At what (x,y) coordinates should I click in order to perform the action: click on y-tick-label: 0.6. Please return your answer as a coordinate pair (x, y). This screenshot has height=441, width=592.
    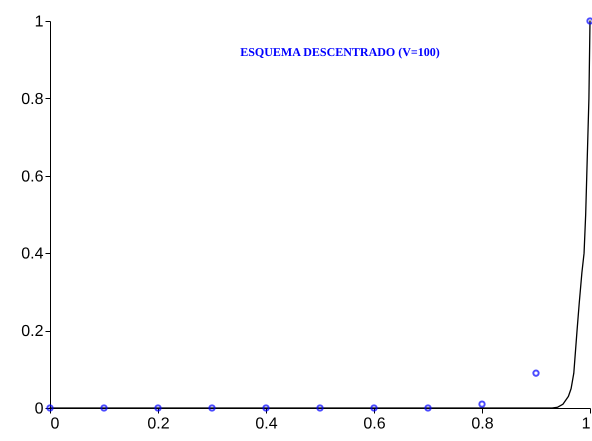
    Looking at the image, I should click on (32, 177).